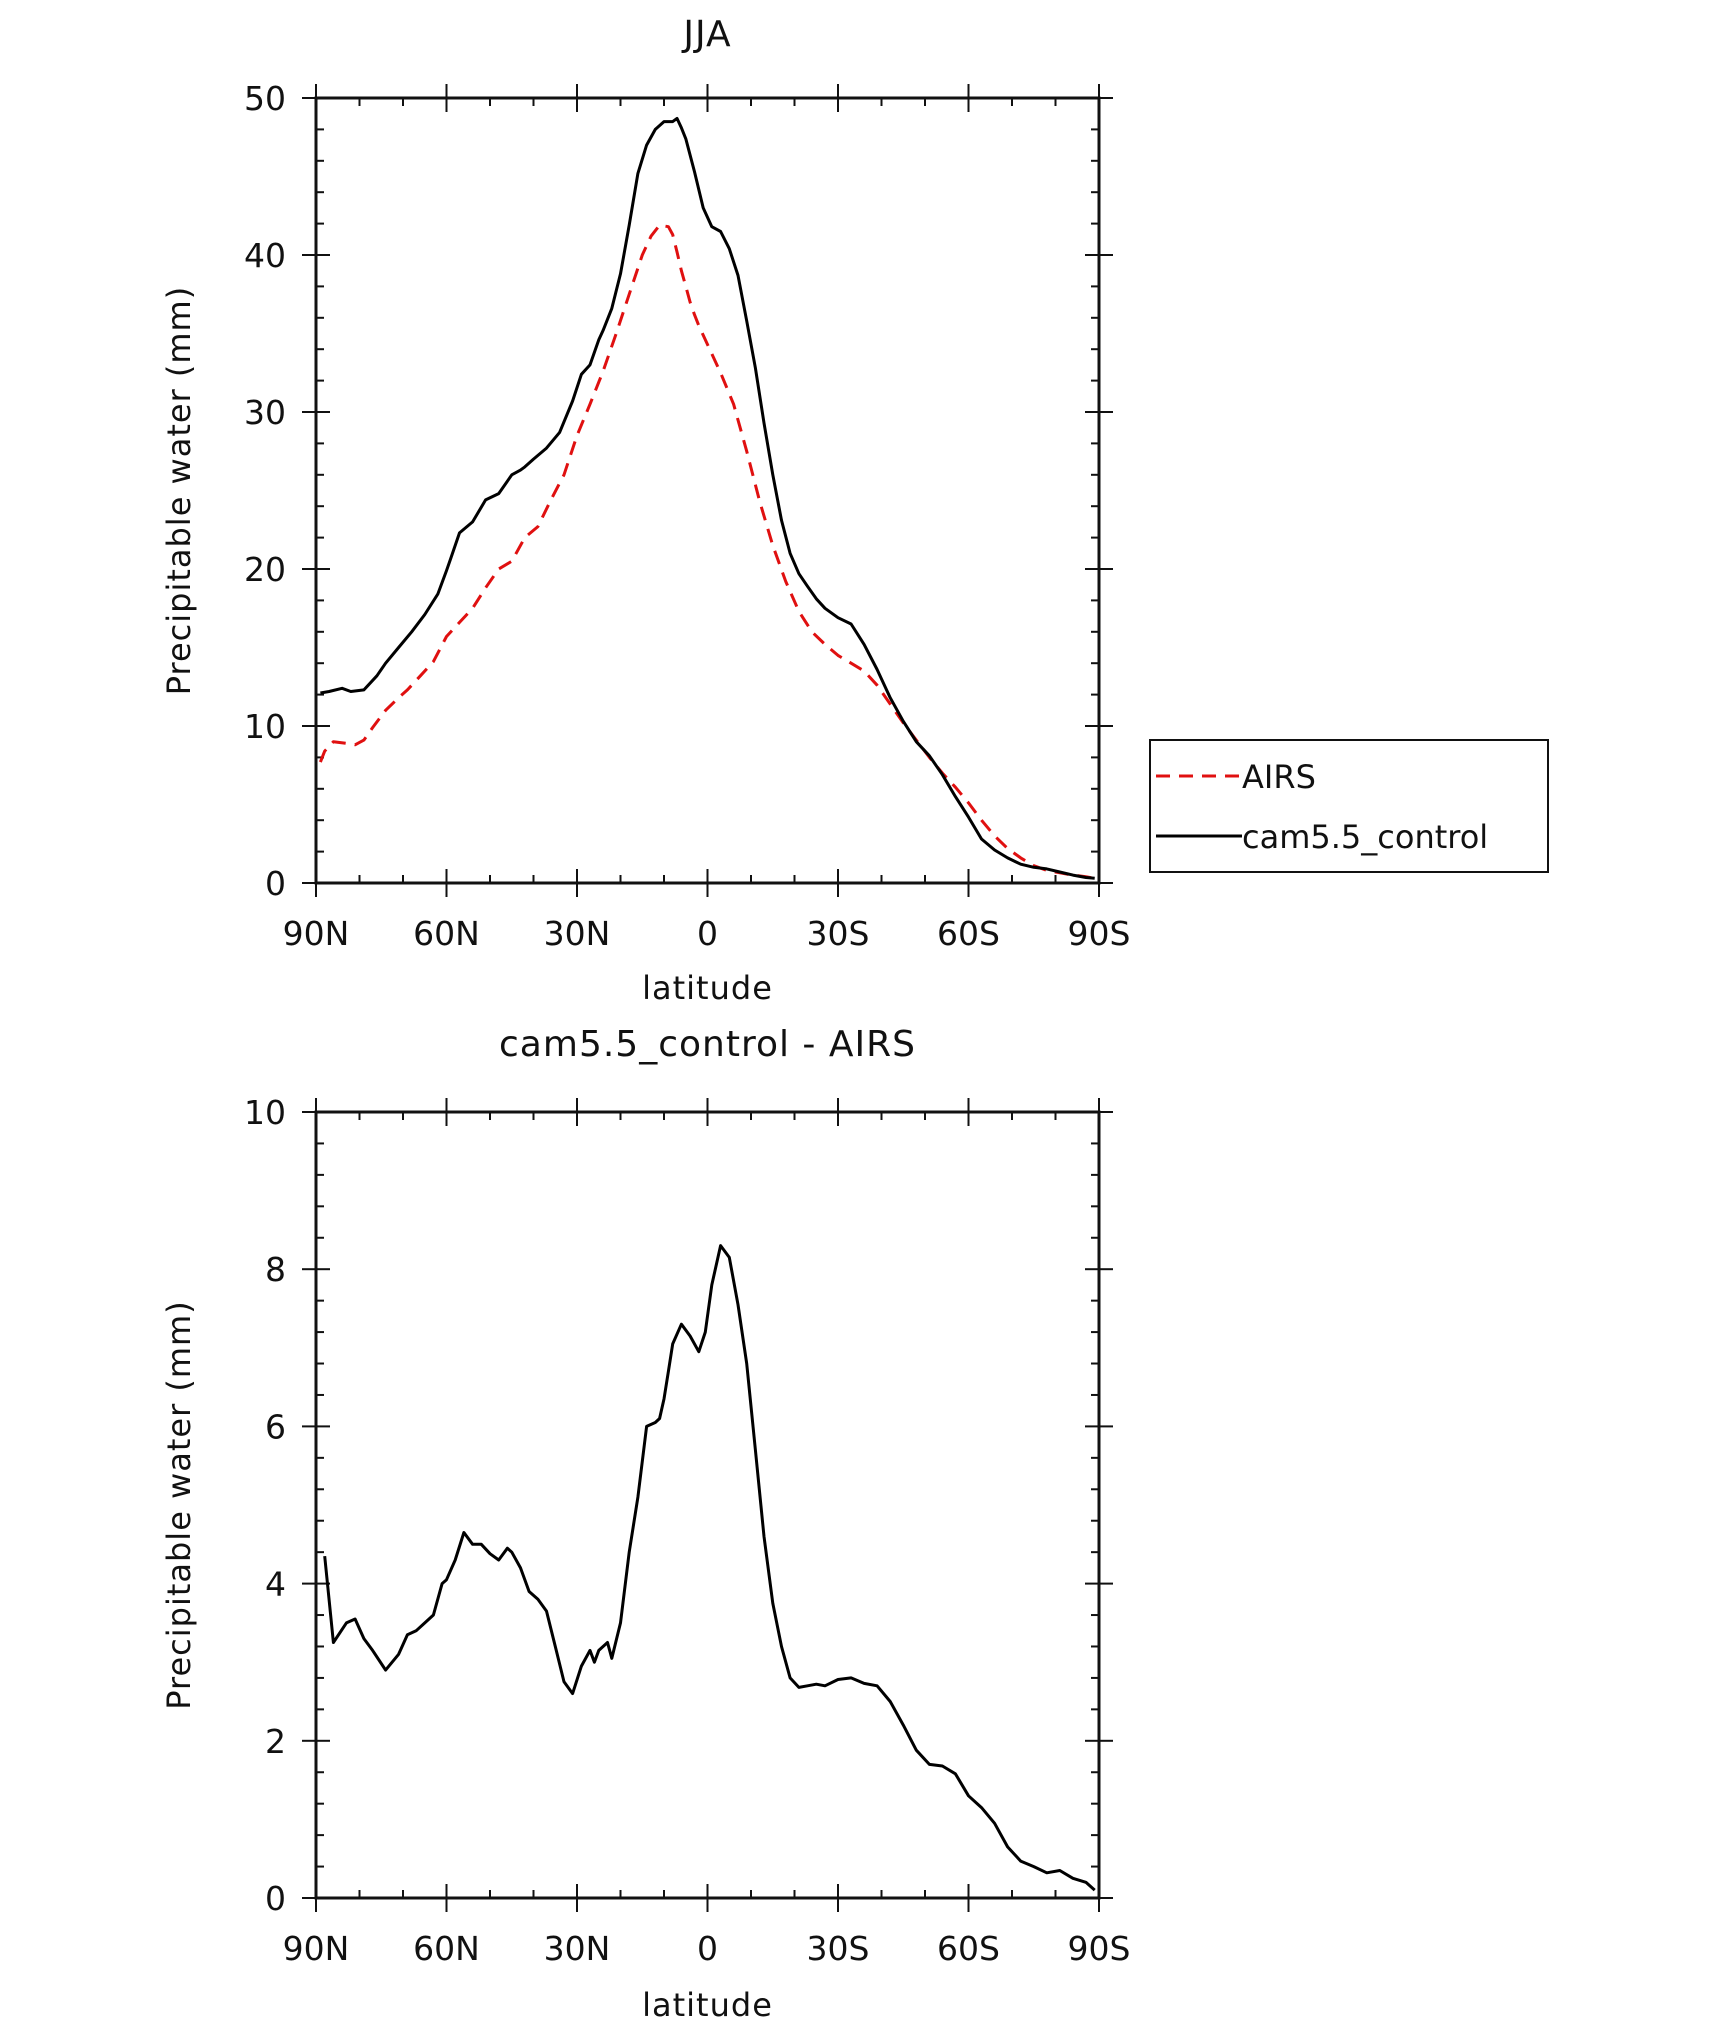  Describe the element at coordinates (265, 255) in the screenshot. I see `y-tick-label: 40` at that location.